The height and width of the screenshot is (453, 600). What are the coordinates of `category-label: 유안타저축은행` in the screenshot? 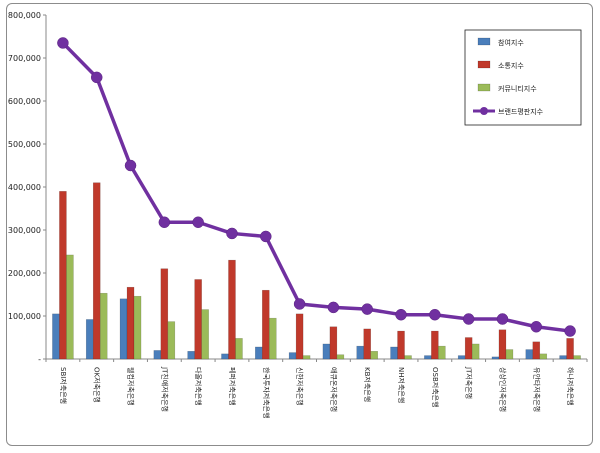 It's located at (536, 389).